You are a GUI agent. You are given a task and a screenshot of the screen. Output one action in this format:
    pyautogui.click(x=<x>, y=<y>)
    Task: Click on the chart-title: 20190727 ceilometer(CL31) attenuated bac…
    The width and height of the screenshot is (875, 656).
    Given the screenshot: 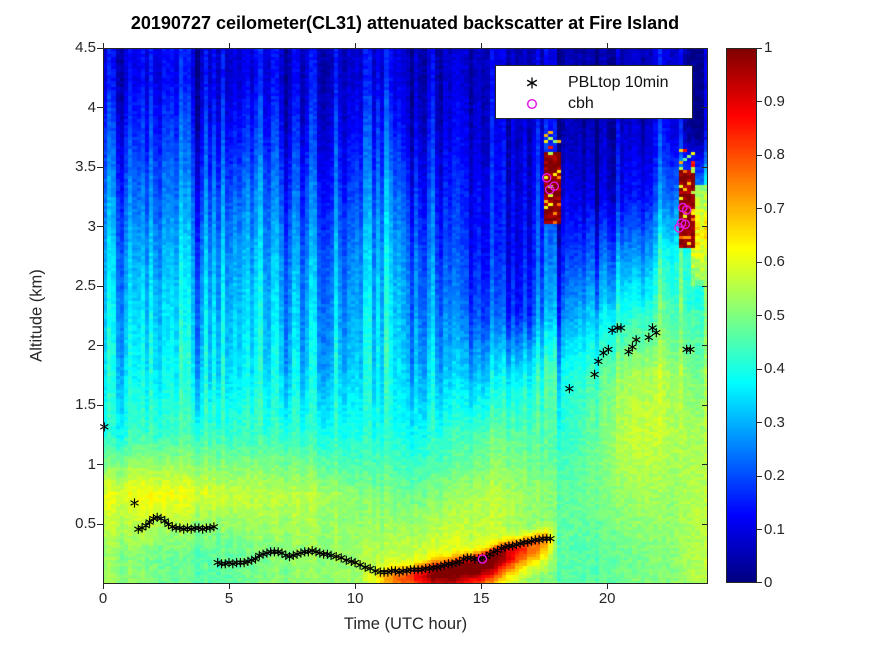 What is the action you would take?
    pyautogui.click(x=405, y=23)
    